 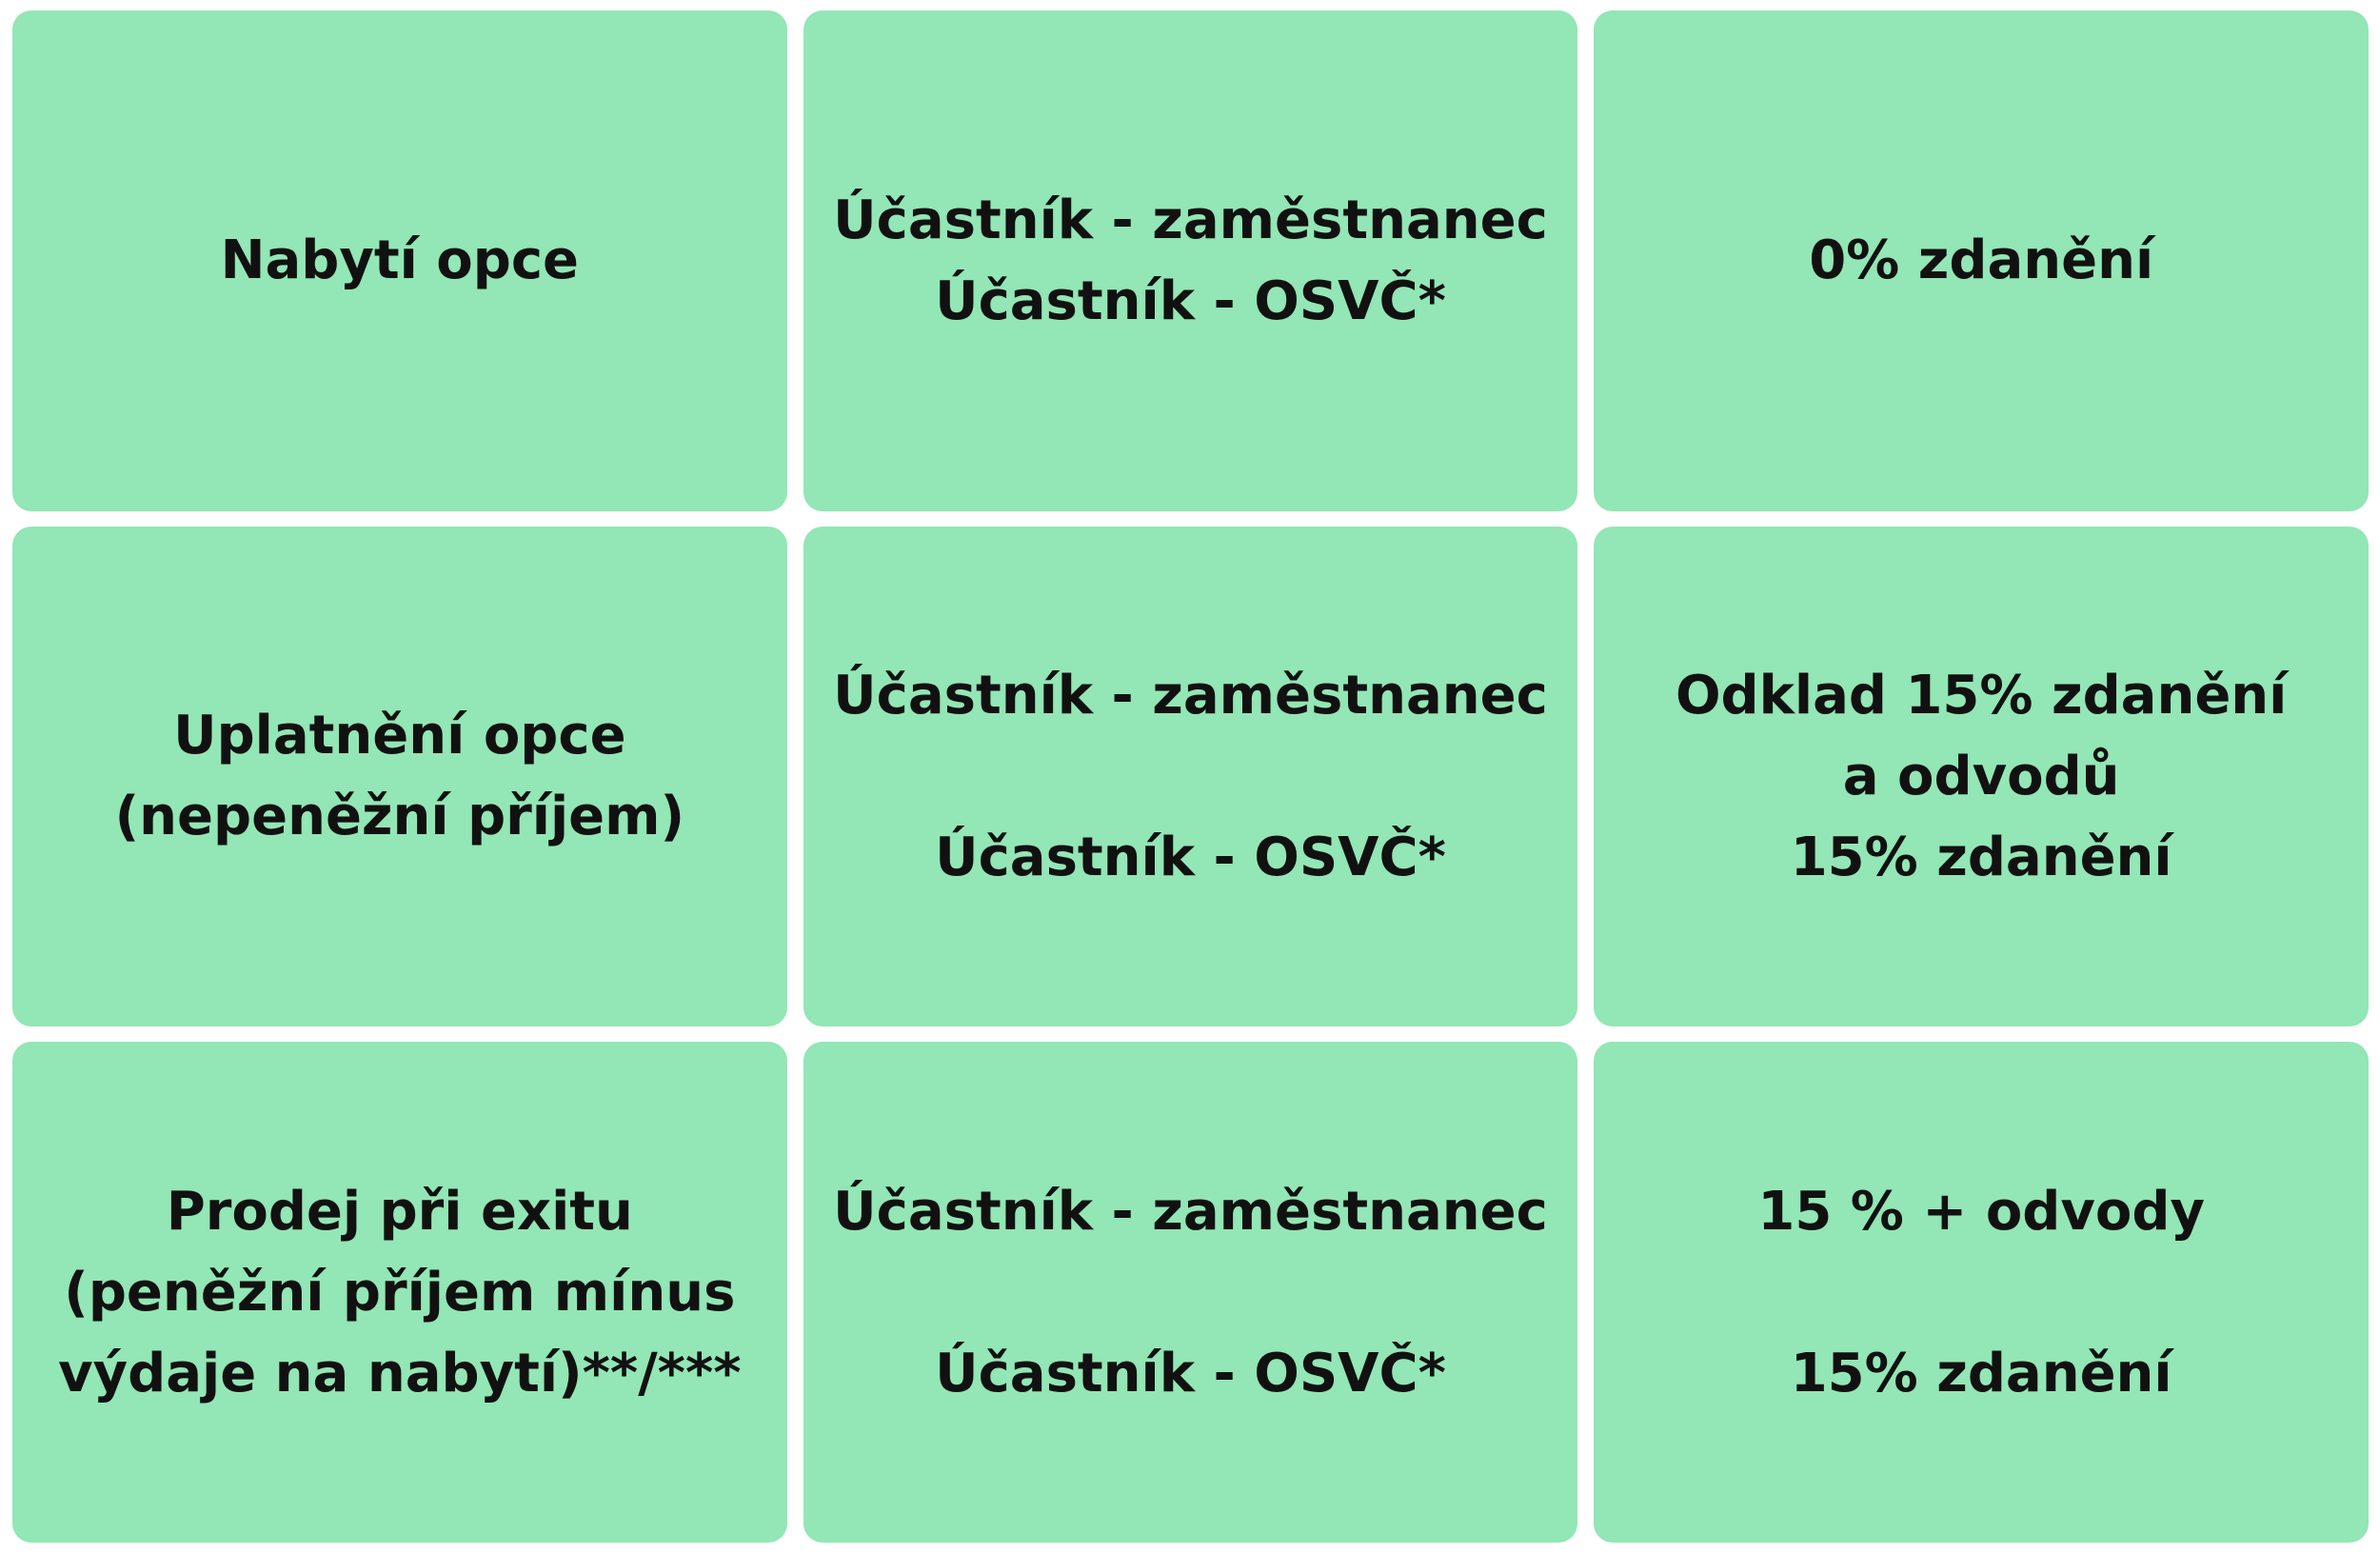 I want to click on cell-paragraph: Účastník - zaměstnanec Účastník - OSVČ*, so click(x=1190, y=261).